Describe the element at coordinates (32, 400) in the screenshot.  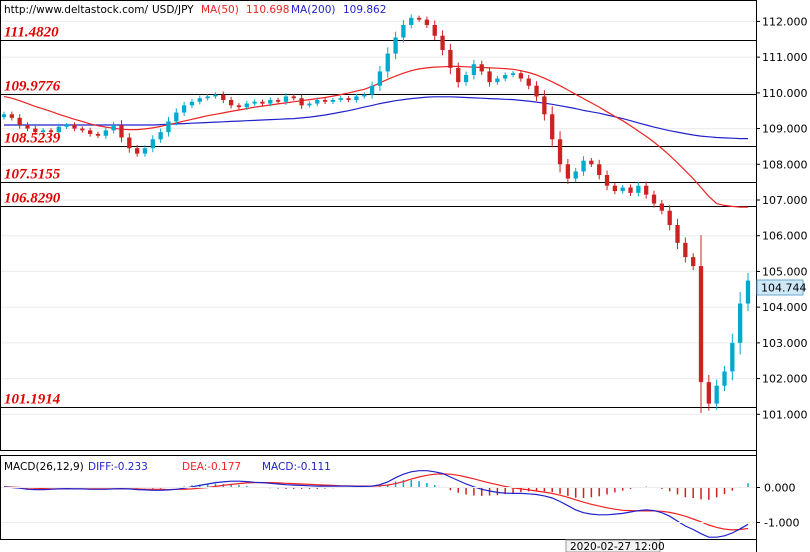
I see `level-label: 101.1914` at that location.